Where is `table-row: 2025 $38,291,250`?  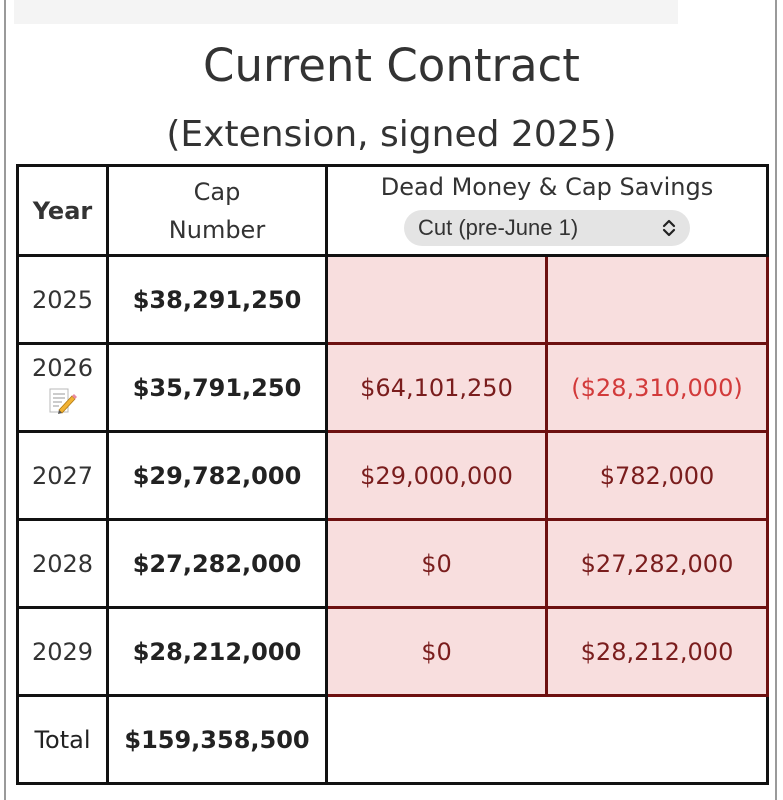
table-row: 2025 $38,291,250 is located at coordinates (393, 299).